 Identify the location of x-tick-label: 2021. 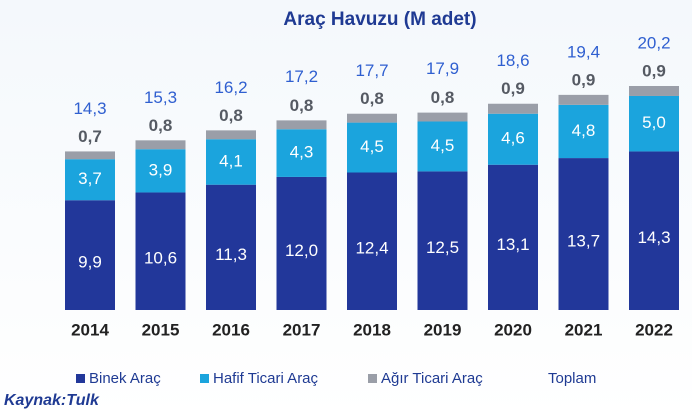
(584, 329).